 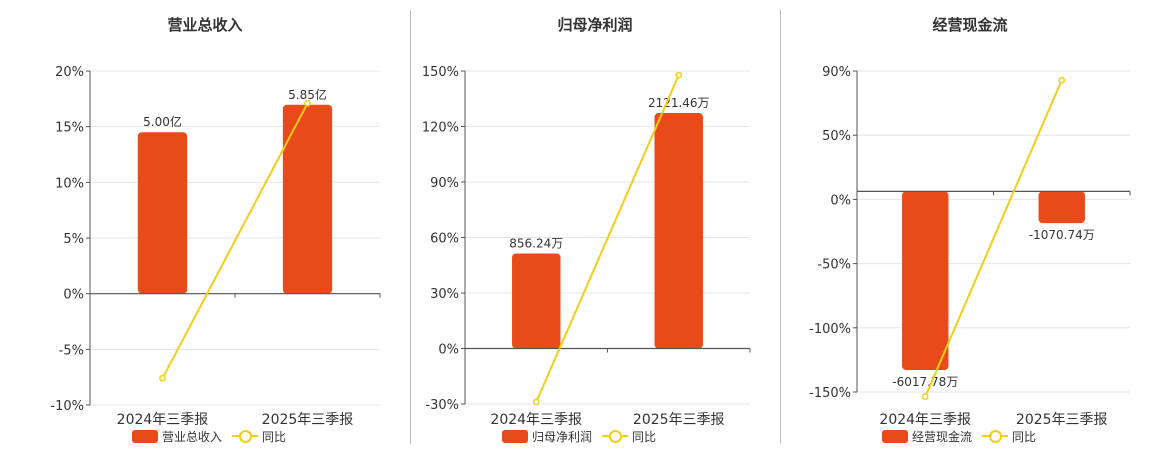 What do you see at coordinates (595, 25) in the screenshot?
I see `chart-title: 归母净利润` at bounding box center [595, 25].